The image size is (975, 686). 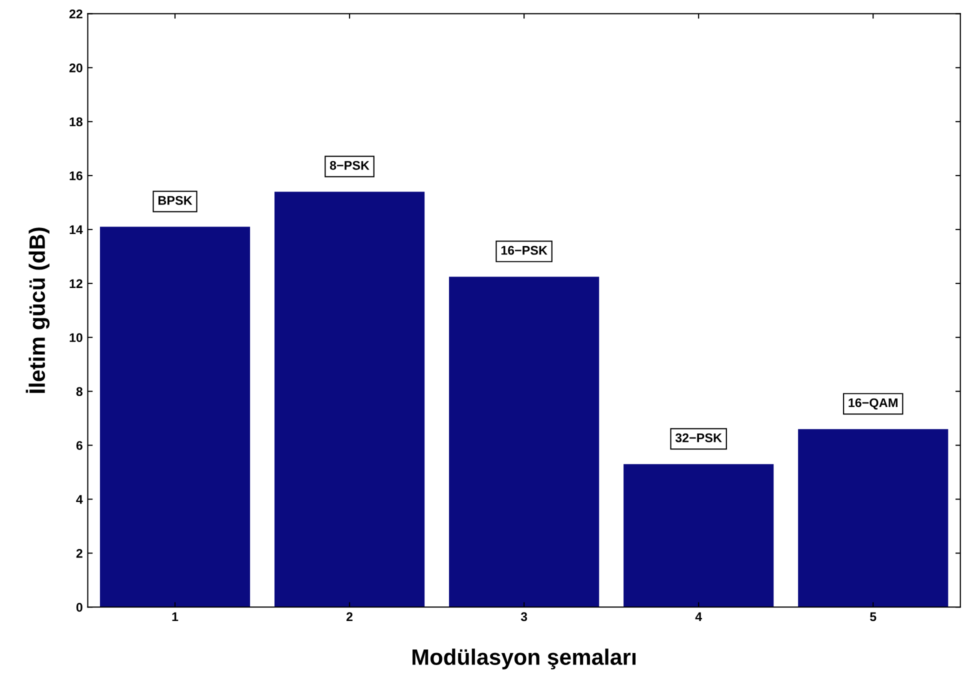 I want to click on y-tick-label: 22, so click(x=75, y=14).